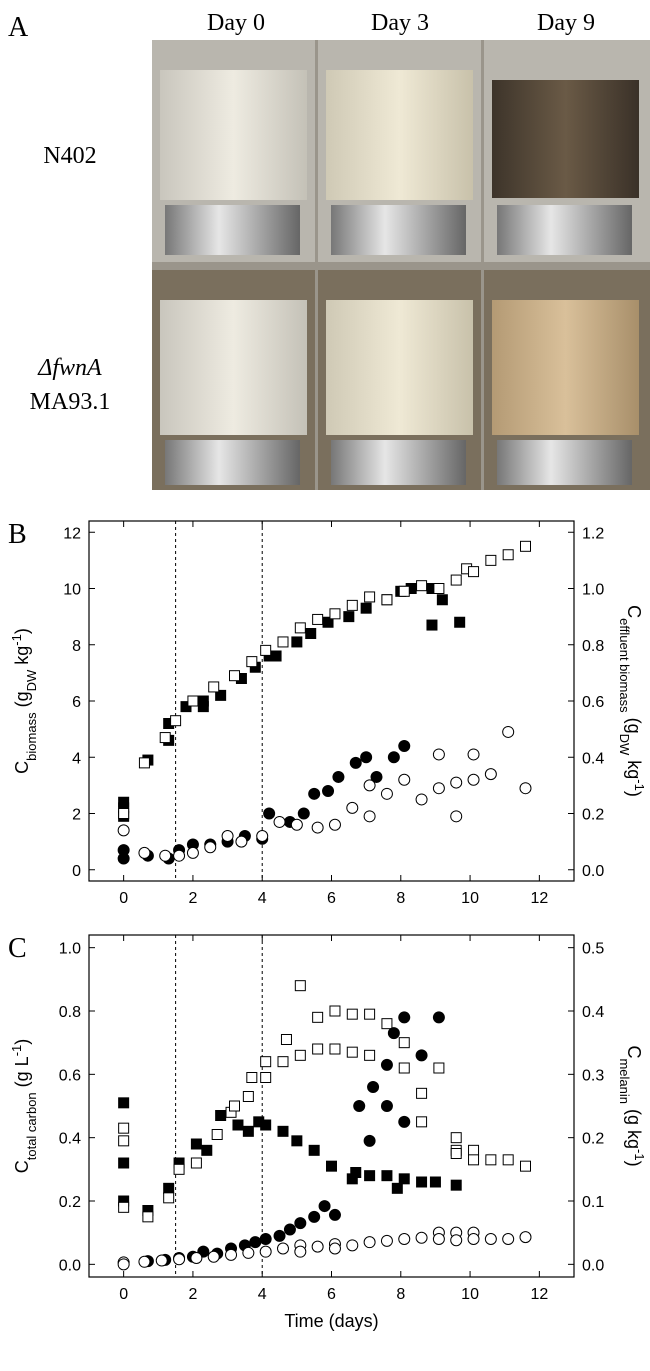 Image resolution: width=650 pixels, height=1371 pixels. What do you see at coordinates (593, 949) in the screenshot?
I see `y2-tick-label: 0.5` at bounding box center [593, 949].